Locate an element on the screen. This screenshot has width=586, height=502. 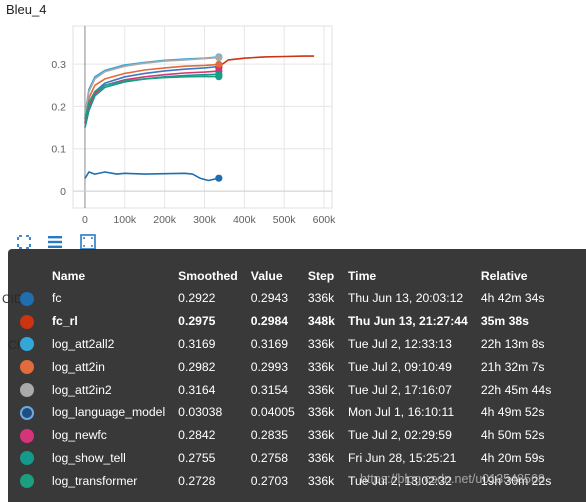
tooltip-cell-name: log_transformer is located at coordinates (95, 480).